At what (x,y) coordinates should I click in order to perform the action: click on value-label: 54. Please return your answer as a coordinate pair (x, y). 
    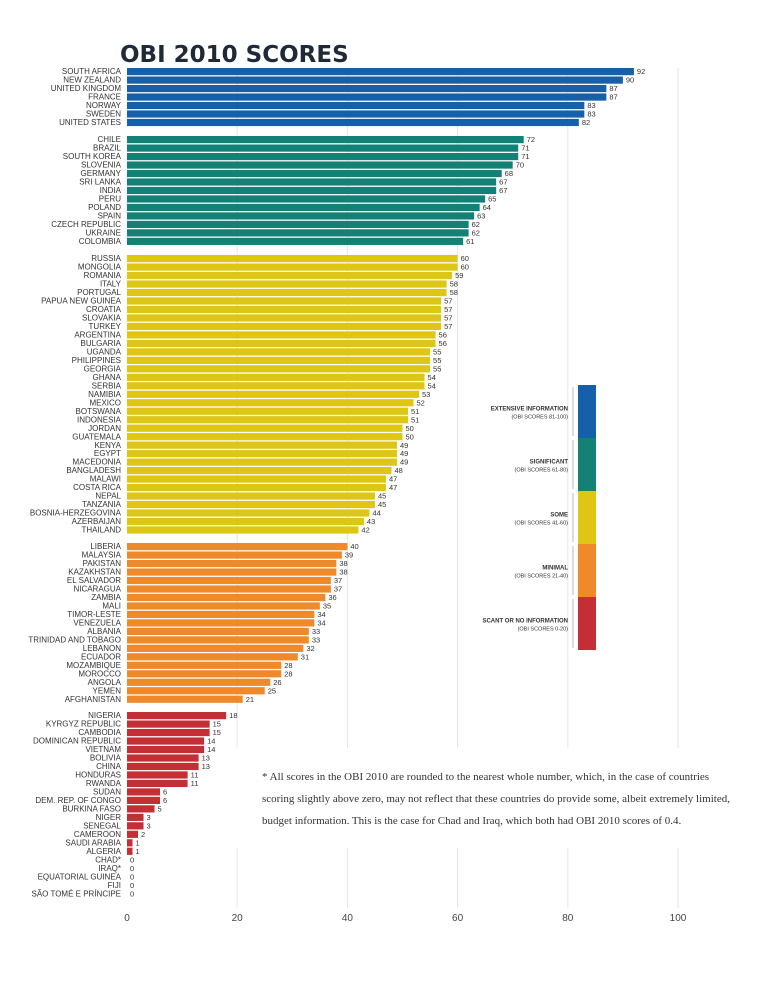
    Looking at the image, I should click on (432, 385).